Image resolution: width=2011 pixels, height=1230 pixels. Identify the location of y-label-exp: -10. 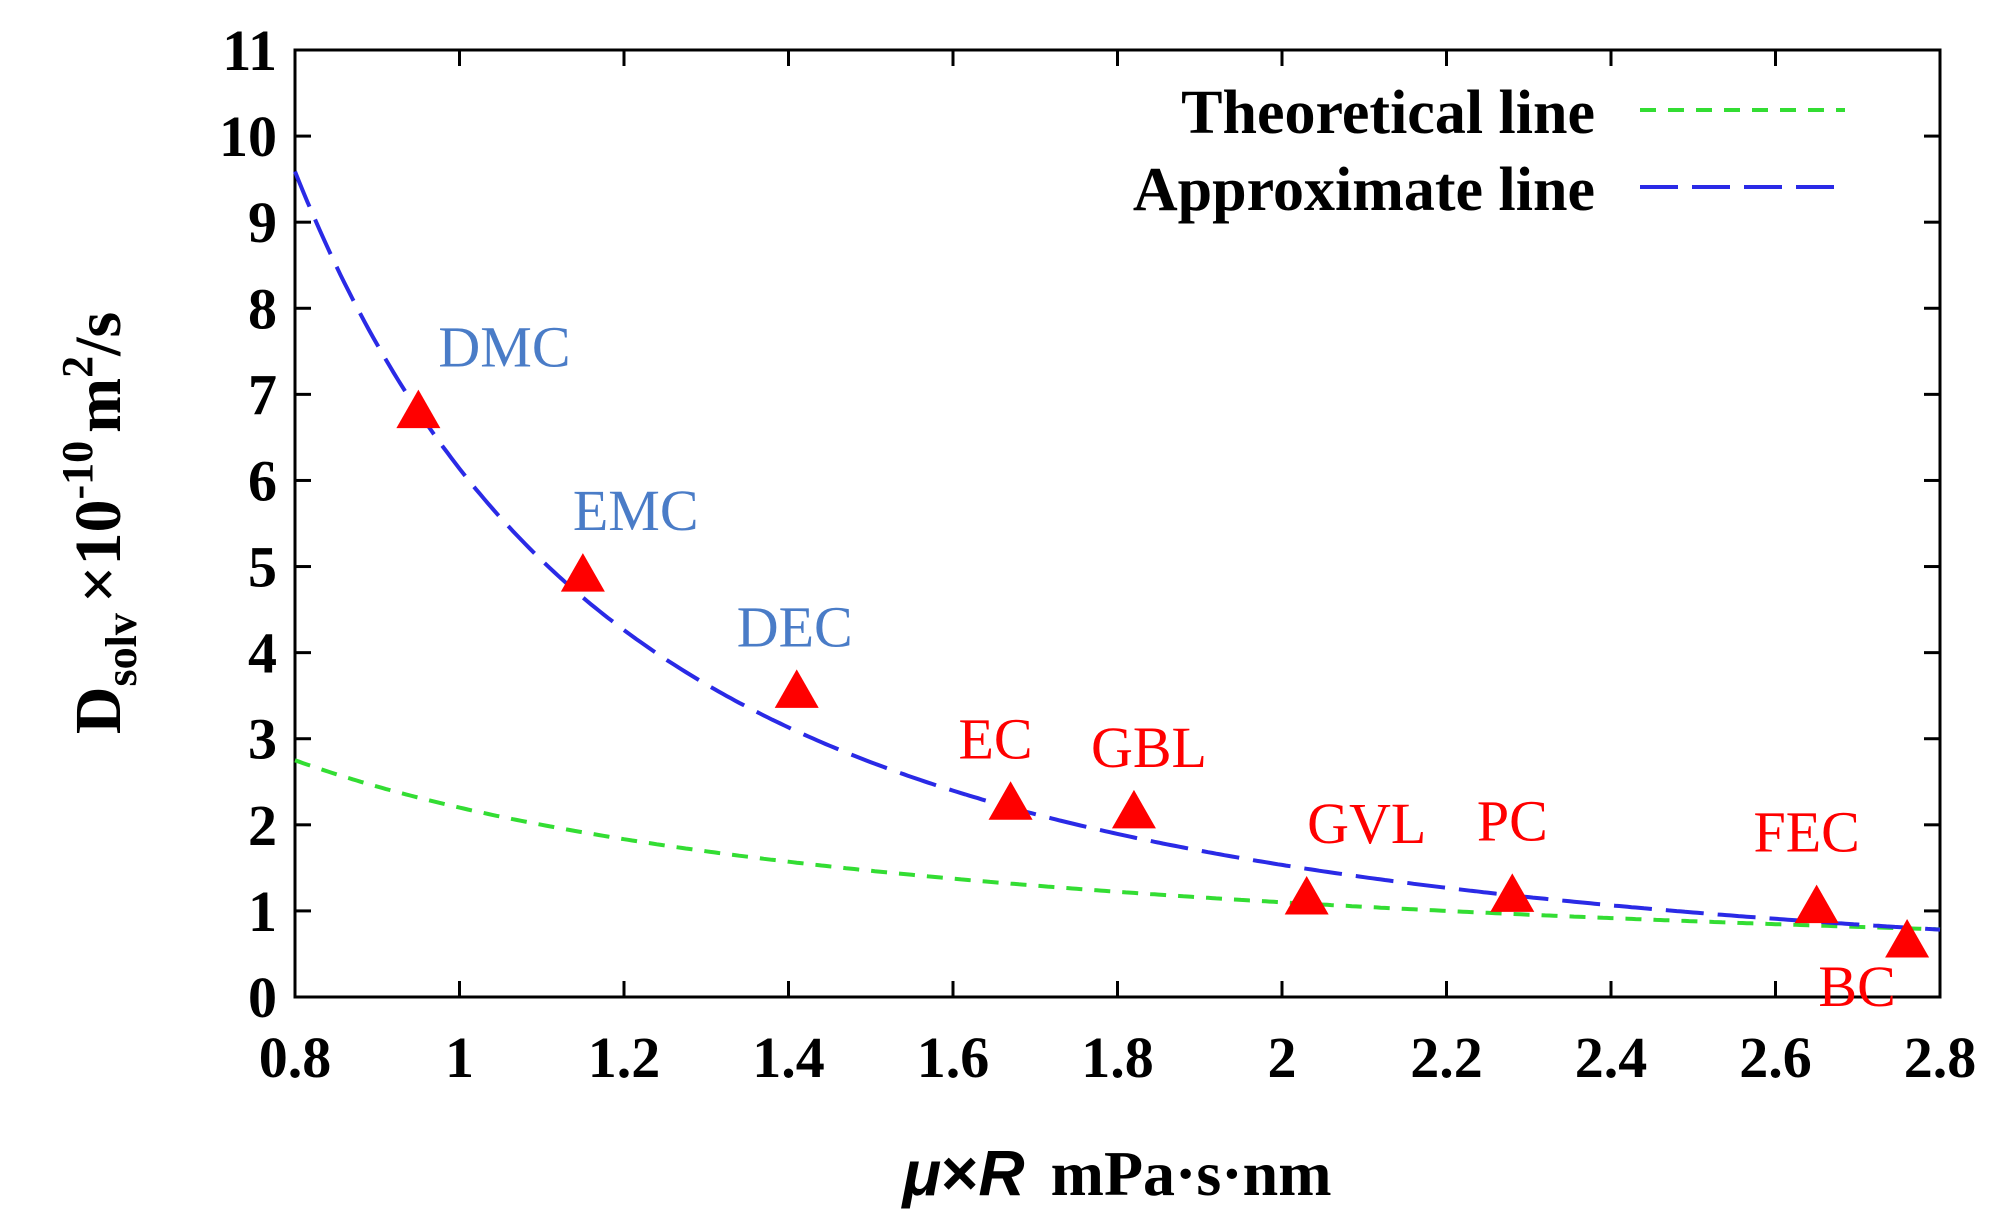
(77, 470).